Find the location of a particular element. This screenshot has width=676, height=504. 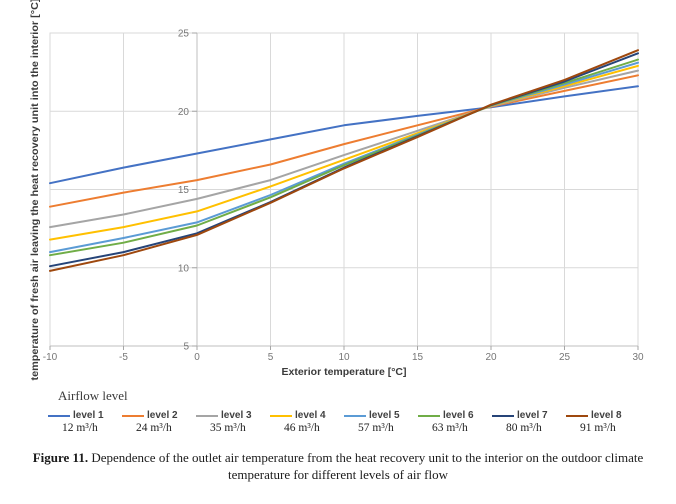

legend-item-label: level 4 is located at coordinates (310, 415).